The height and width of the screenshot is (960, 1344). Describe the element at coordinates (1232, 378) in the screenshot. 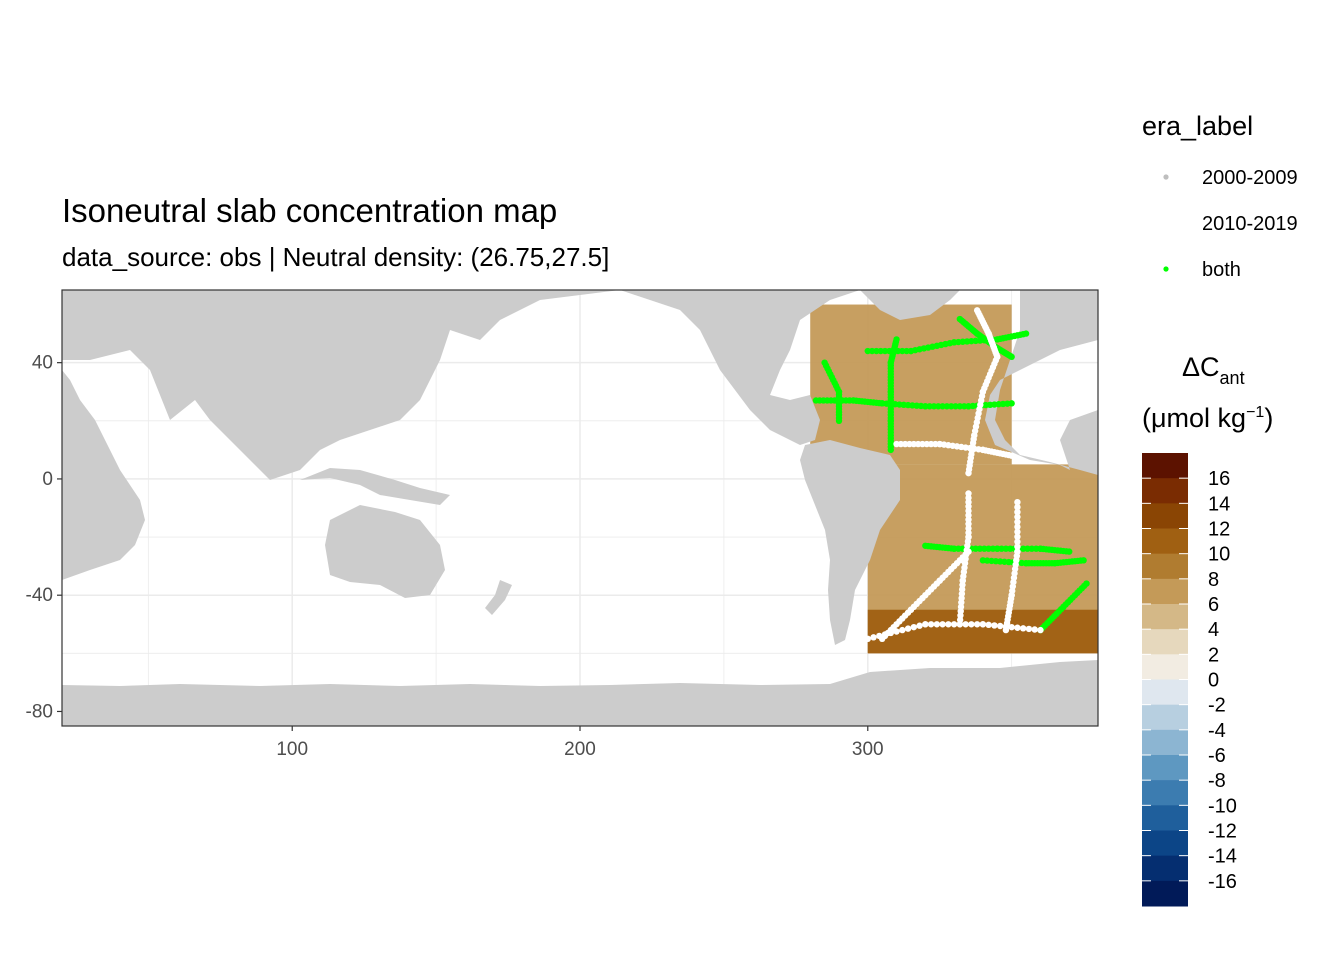

I see `colorbar-title-sub: ant` at that location.